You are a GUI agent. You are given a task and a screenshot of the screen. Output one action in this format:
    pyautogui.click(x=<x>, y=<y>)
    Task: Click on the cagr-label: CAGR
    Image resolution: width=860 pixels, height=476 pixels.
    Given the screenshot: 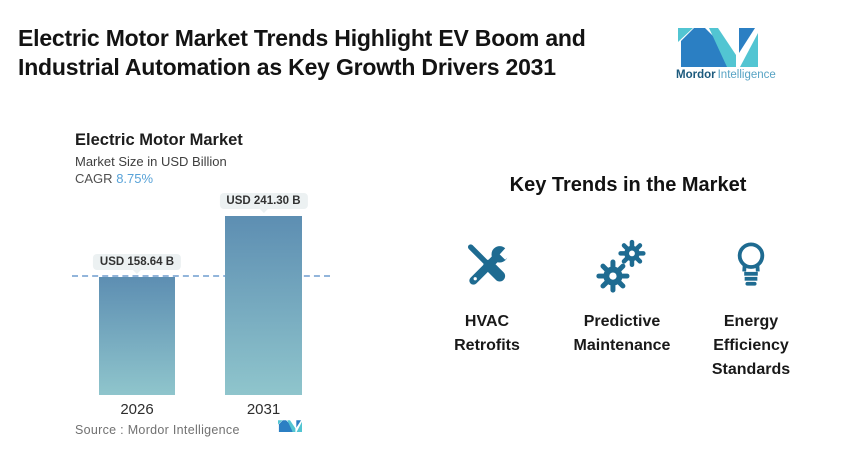 What is the action you would take?
    pyautogui.click(x=94, y=178)
    